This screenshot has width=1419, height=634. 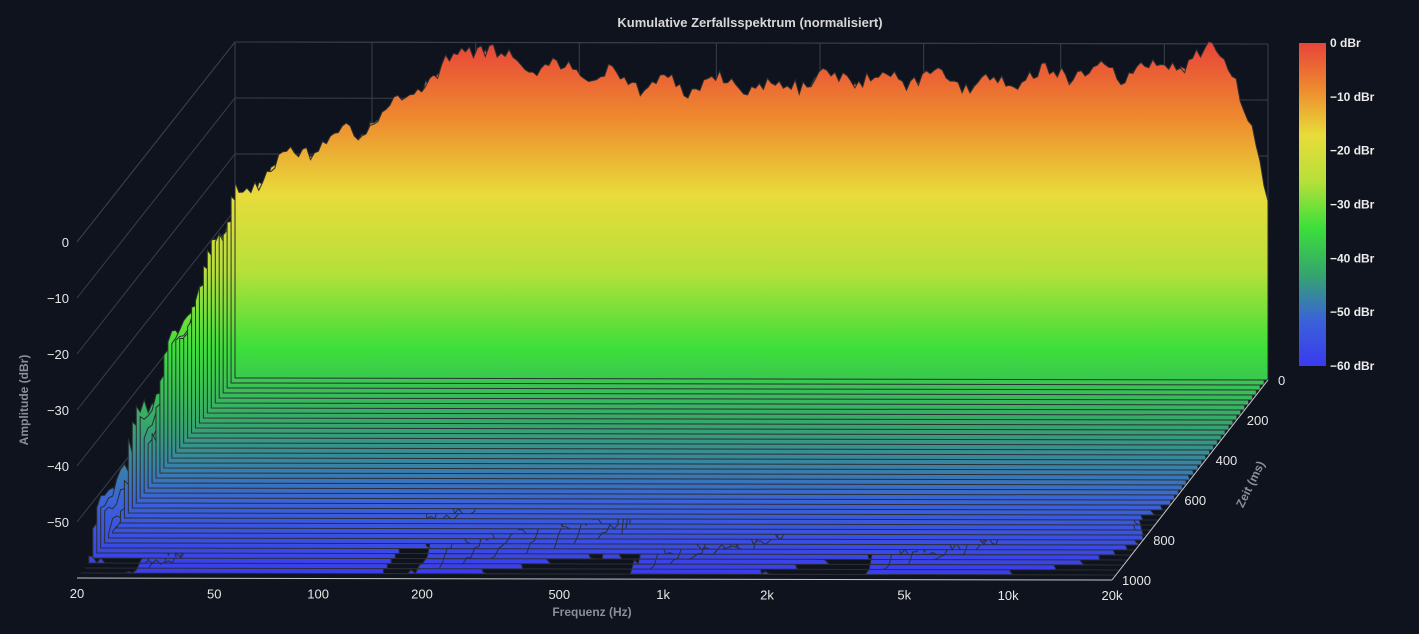 What do you see at coordinates (58, 466) in the screenshot?
I see `y-tick-label: −40` at bounding box center [58, 466].